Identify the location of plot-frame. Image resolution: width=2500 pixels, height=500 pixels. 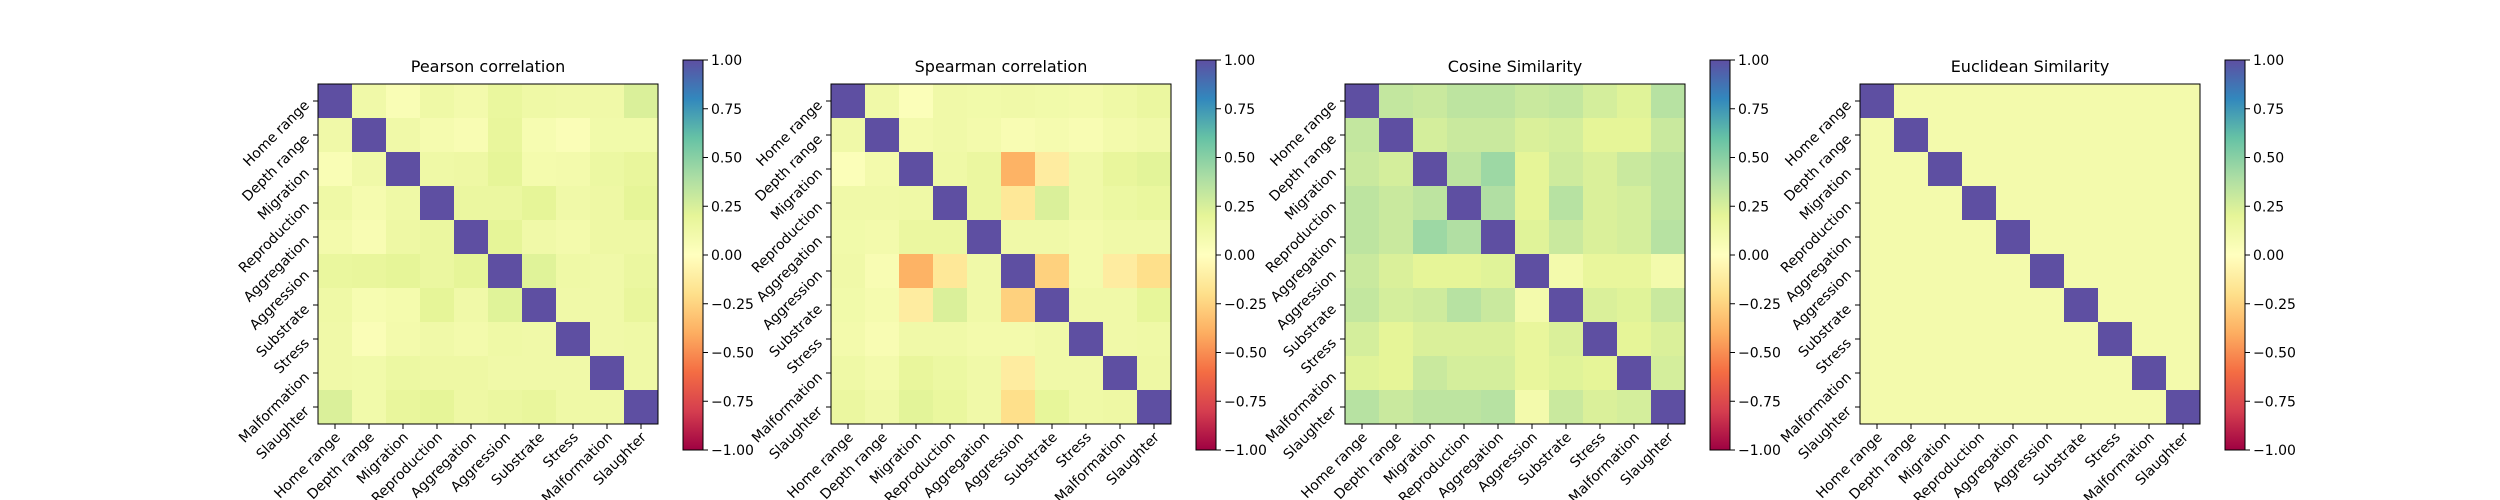
(2030, 254).